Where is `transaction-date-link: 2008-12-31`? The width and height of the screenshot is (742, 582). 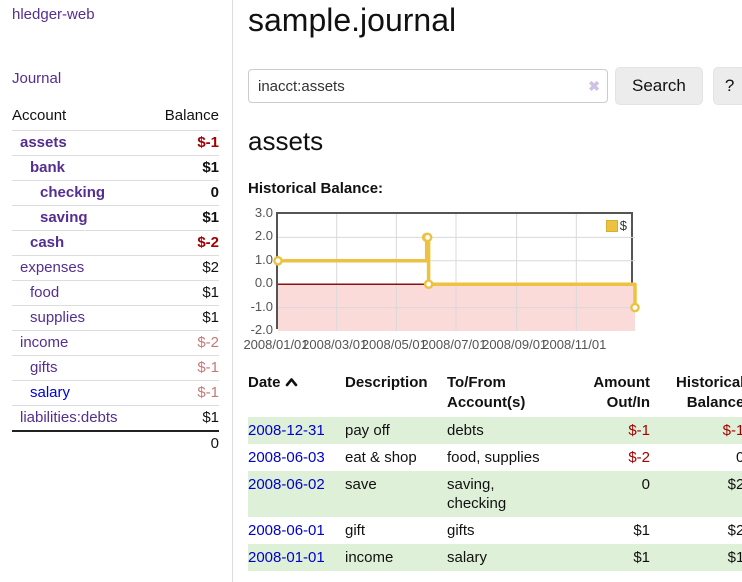
transaction-date-link: 2008-12-31 is located at coordinates (286, 430).